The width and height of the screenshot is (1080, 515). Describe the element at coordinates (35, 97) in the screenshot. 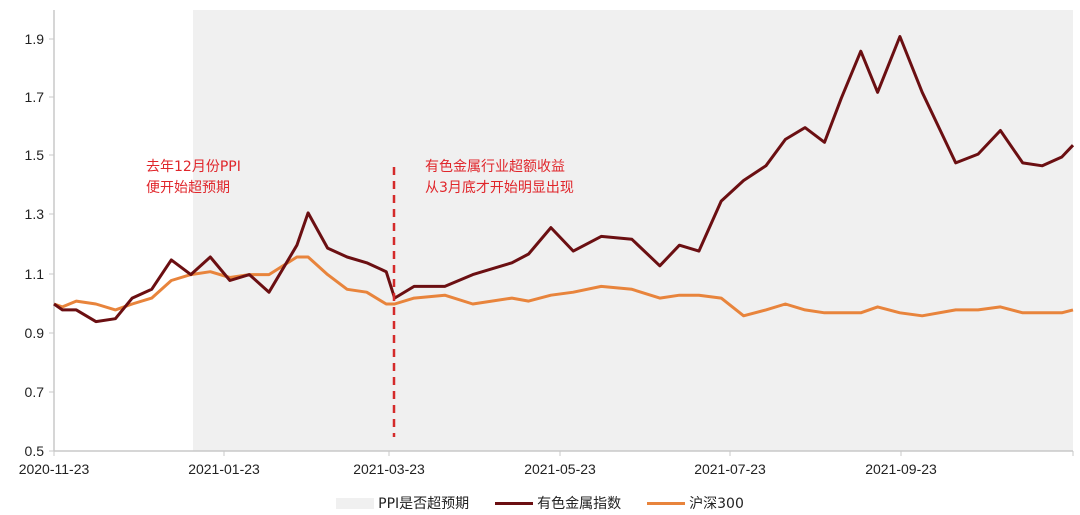

I see `y-label: 1.7` at that location.